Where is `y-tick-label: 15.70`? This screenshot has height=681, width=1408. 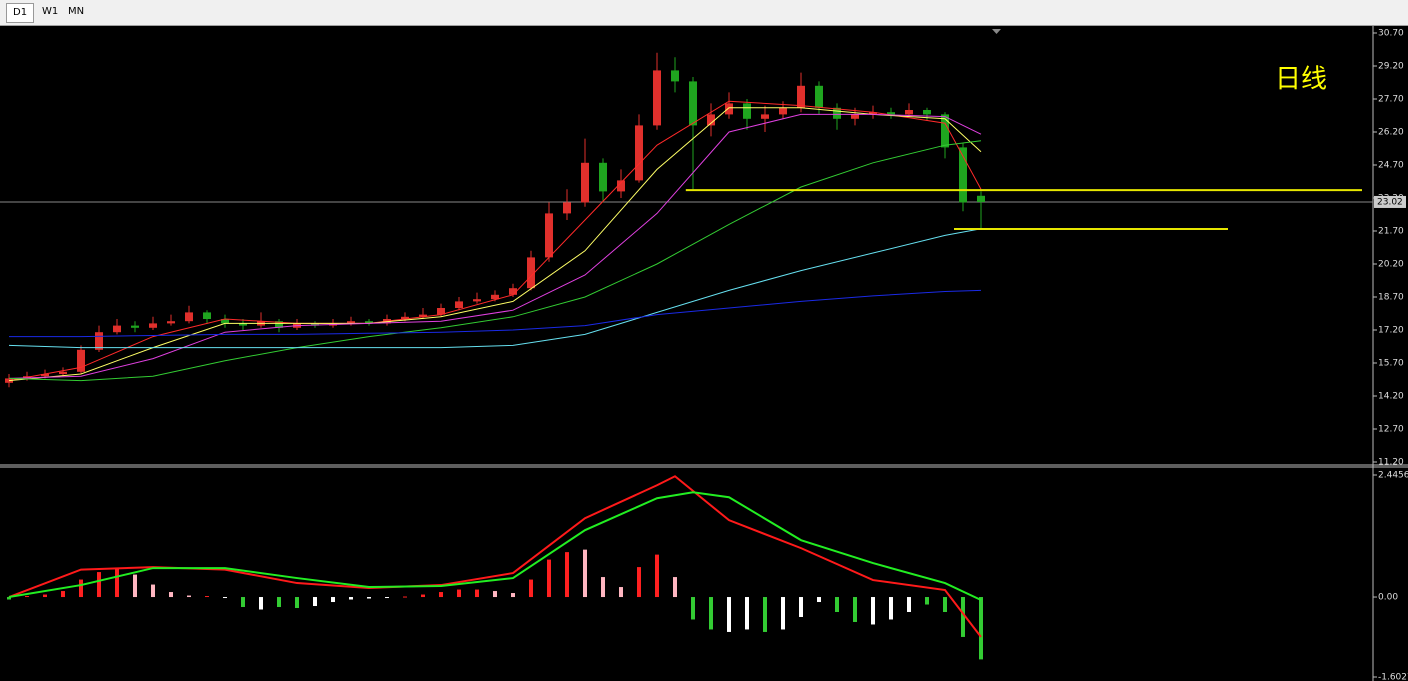
y-tick-label: 15.70 is located at coordinates (1391, 364).